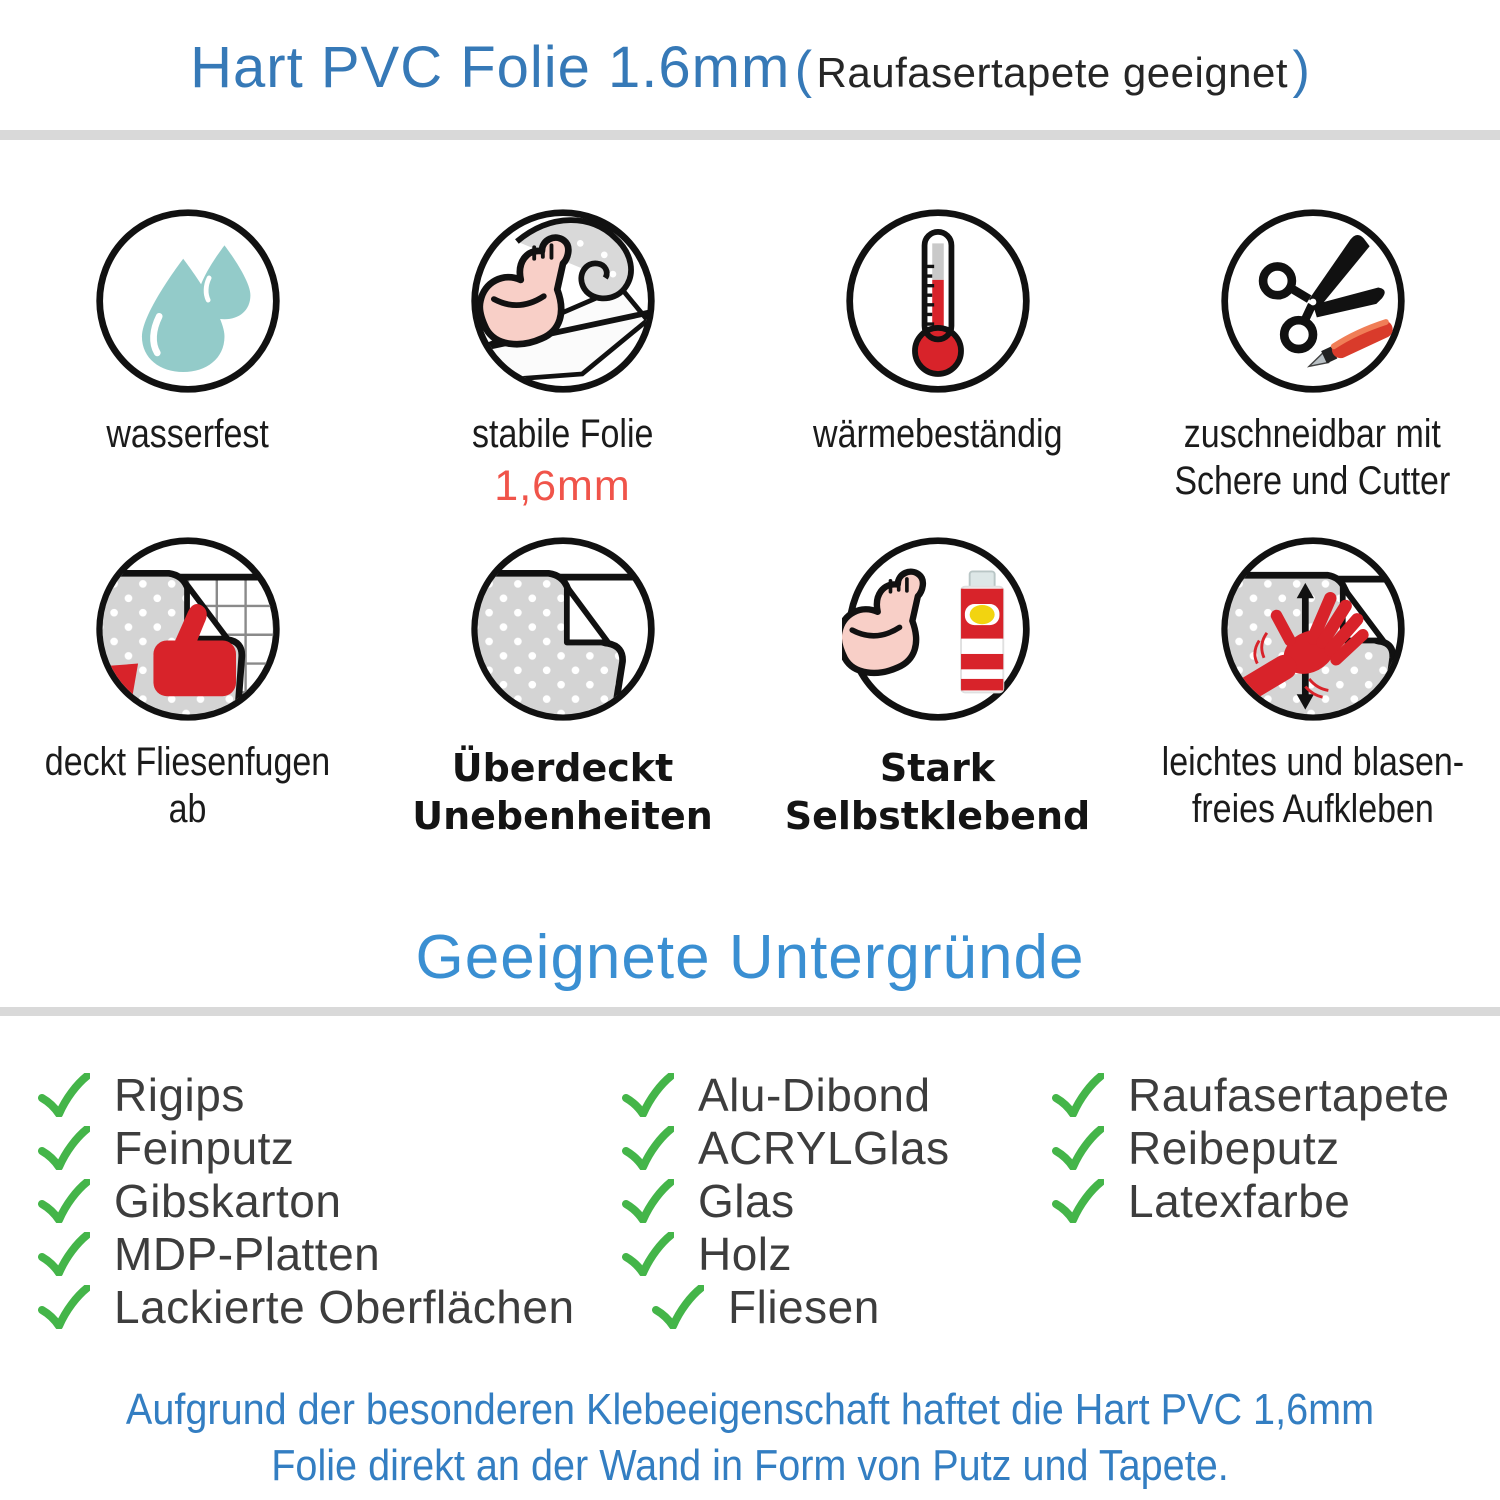 The height and width of the screenshot is (1500, 1500). I want to click on list-item: Reibeputz, so click(1251, 1147).